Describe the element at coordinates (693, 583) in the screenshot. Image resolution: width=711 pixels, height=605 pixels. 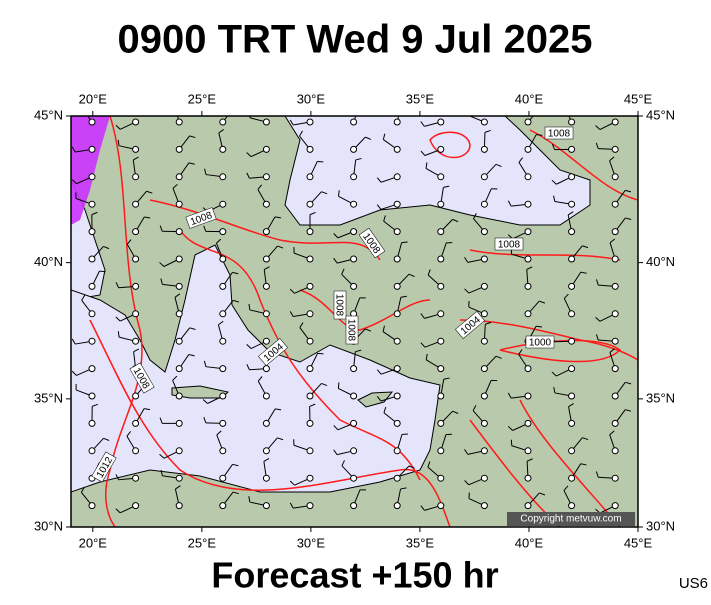
I see `region-code: US6` at that location.